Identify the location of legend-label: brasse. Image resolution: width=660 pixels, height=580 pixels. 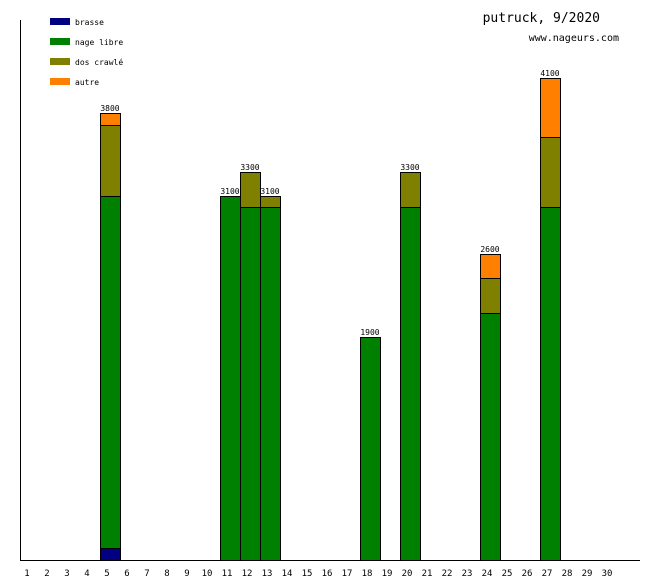
(89, 22).